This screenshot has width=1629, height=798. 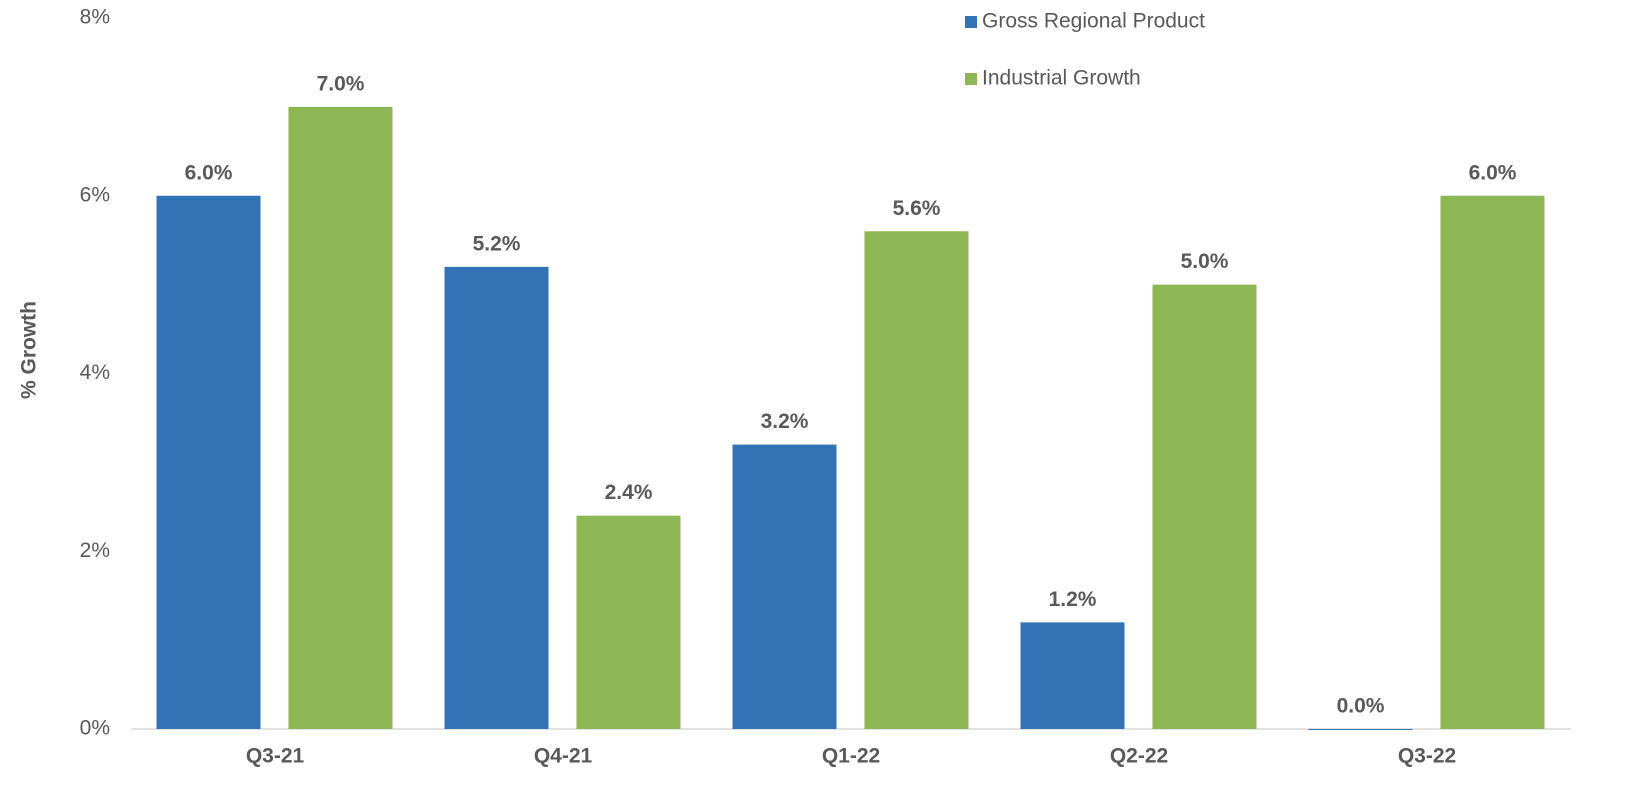 I want to click on value-label: 0.0%, so click(x=1361, y=706).